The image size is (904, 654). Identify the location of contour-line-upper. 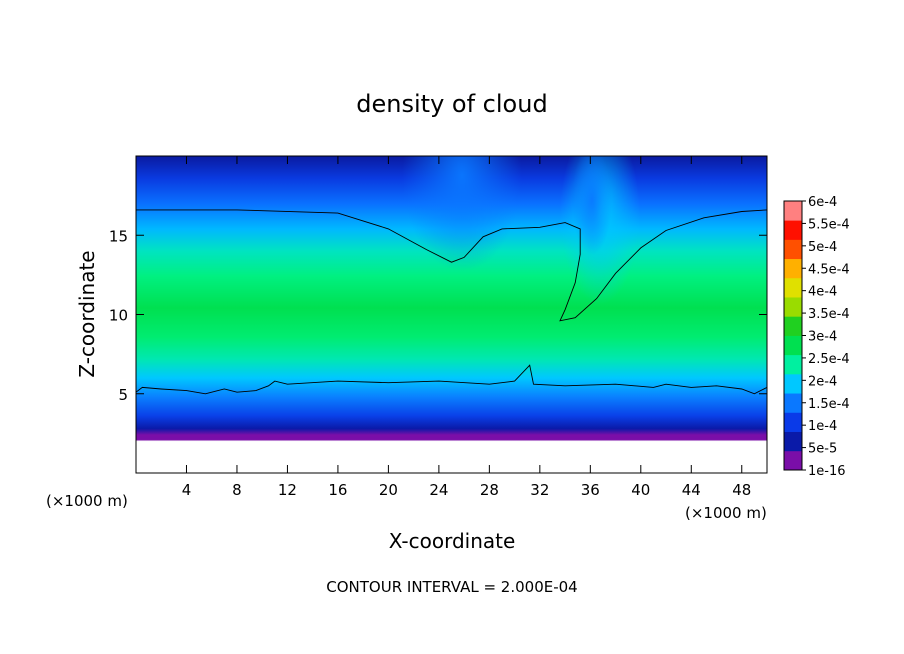
(451, 265).